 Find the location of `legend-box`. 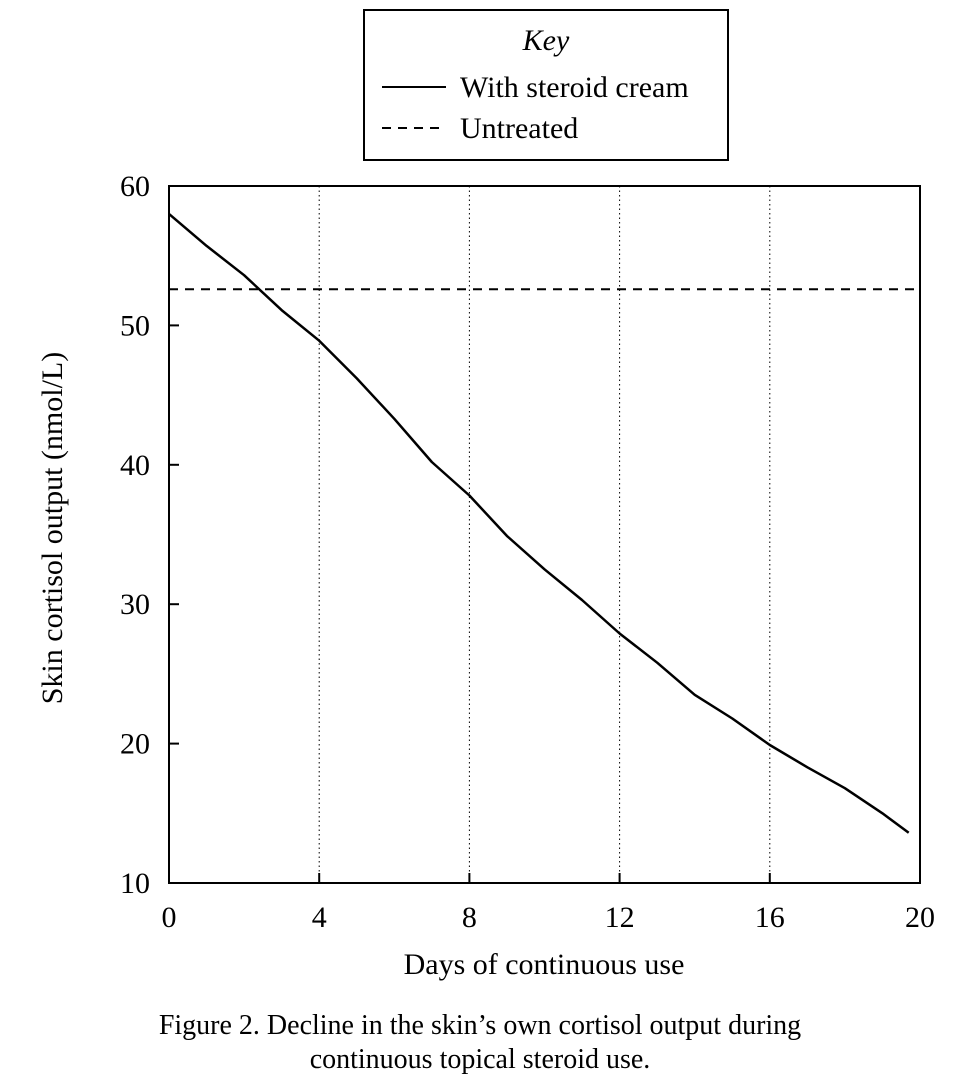

legend-box is located at coordinates (546, 85).